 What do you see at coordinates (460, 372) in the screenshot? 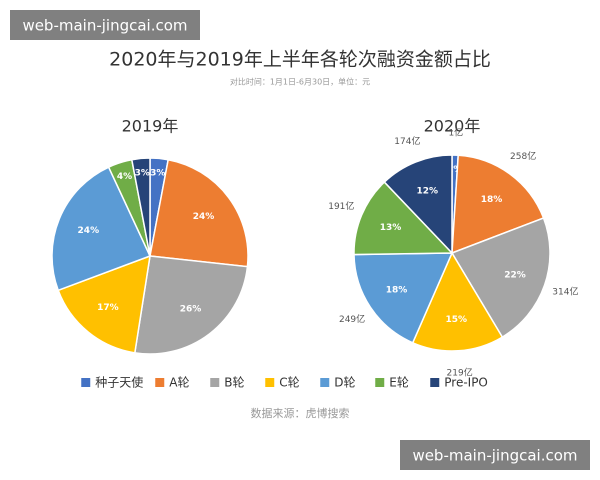
I see `annotation: 219亿` at bounding box center [460, 372].